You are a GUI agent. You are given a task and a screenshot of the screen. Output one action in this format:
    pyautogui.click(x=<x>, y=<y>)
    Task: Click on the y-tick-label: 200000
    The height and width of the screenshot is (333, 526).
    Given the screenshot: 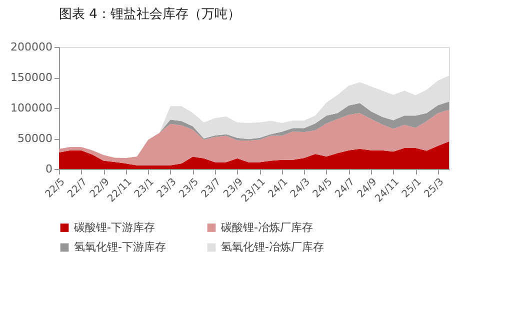 What is the action you would take?
    pyautogui.click(x=31, y=47)
    